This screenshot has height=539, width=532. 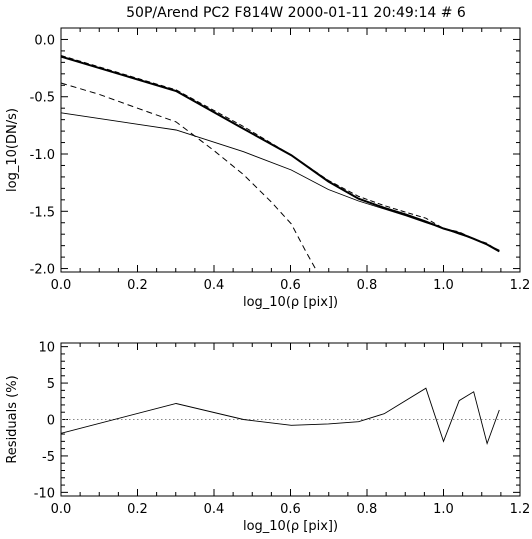 I want to click on y-tick-label: -2.0, so click(x=42, y=270).